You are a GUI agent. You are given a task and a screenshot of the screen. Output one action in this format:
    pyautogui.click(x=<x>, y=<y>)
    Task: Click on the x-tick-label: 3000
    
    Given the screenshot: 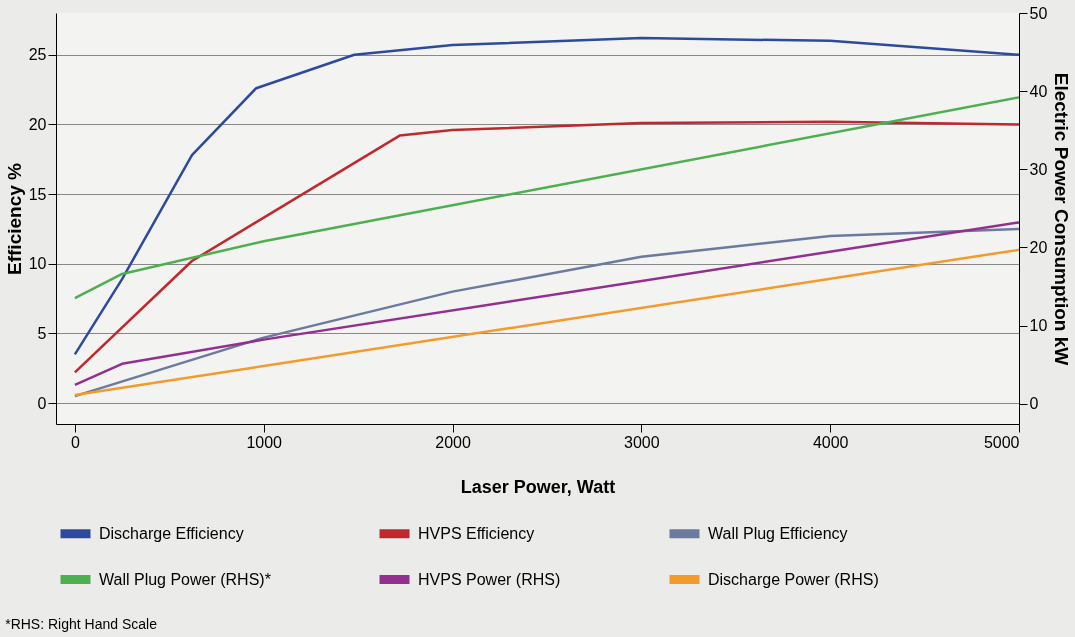 What is the action you would take?
    pyautogui.click(x=642, y=442)
    